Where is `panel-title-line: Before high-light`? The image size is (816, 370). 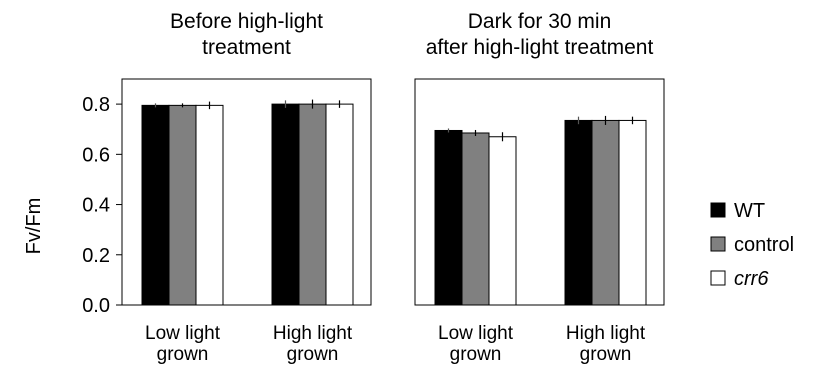 panel-title-line: Before high-light is located at coordinates (246, 21).